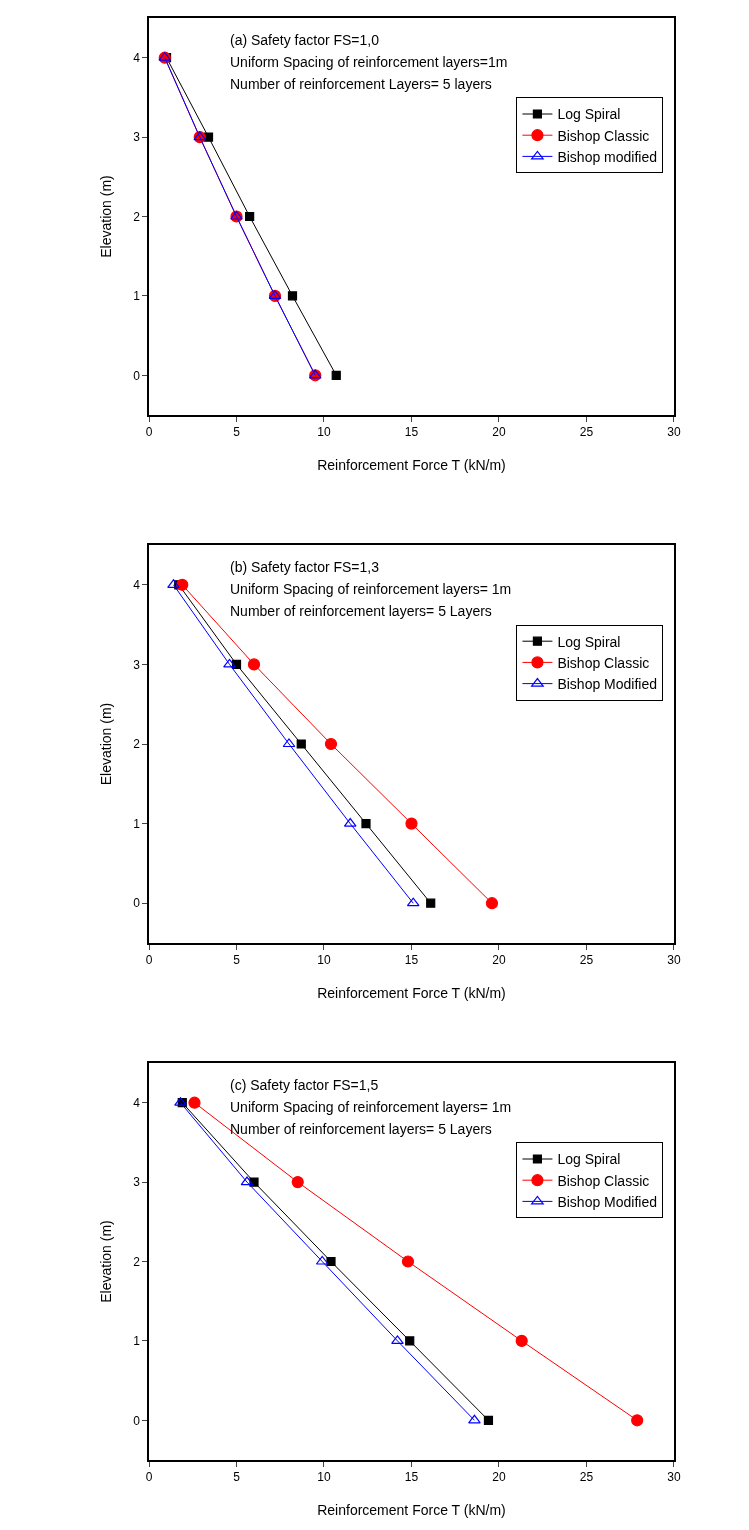  What do you see at coordinates (361, 84) in the screenshot?
I see `annotation: Number of reinforcement Layers= 5 layers` at bounding box center [361, 84].